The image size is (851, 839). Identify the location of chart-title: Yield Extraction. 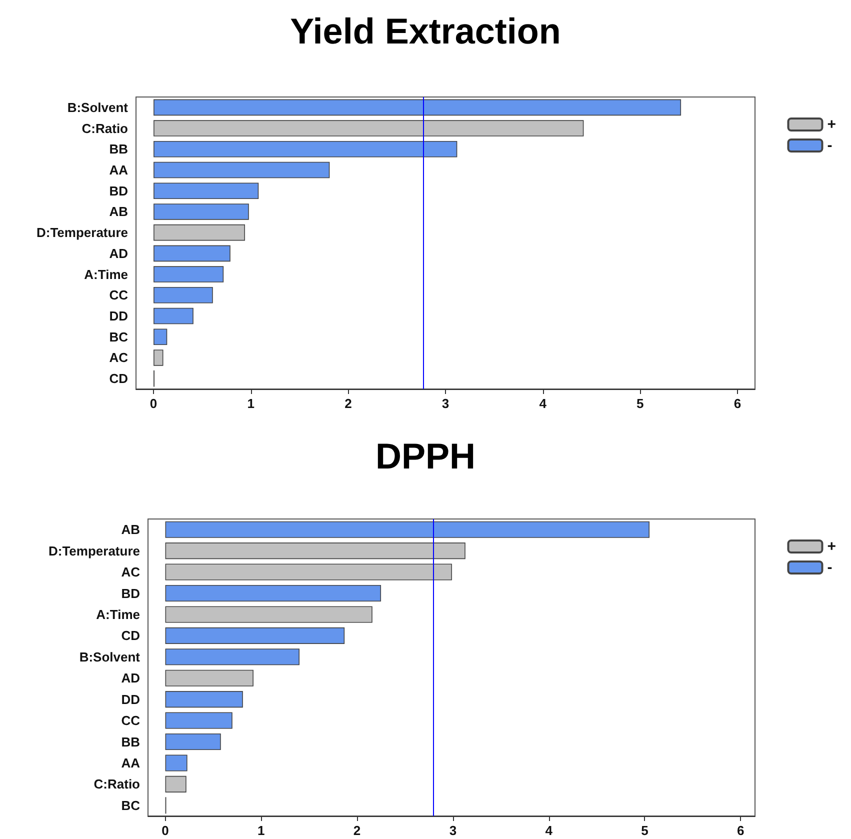
(425, 31).